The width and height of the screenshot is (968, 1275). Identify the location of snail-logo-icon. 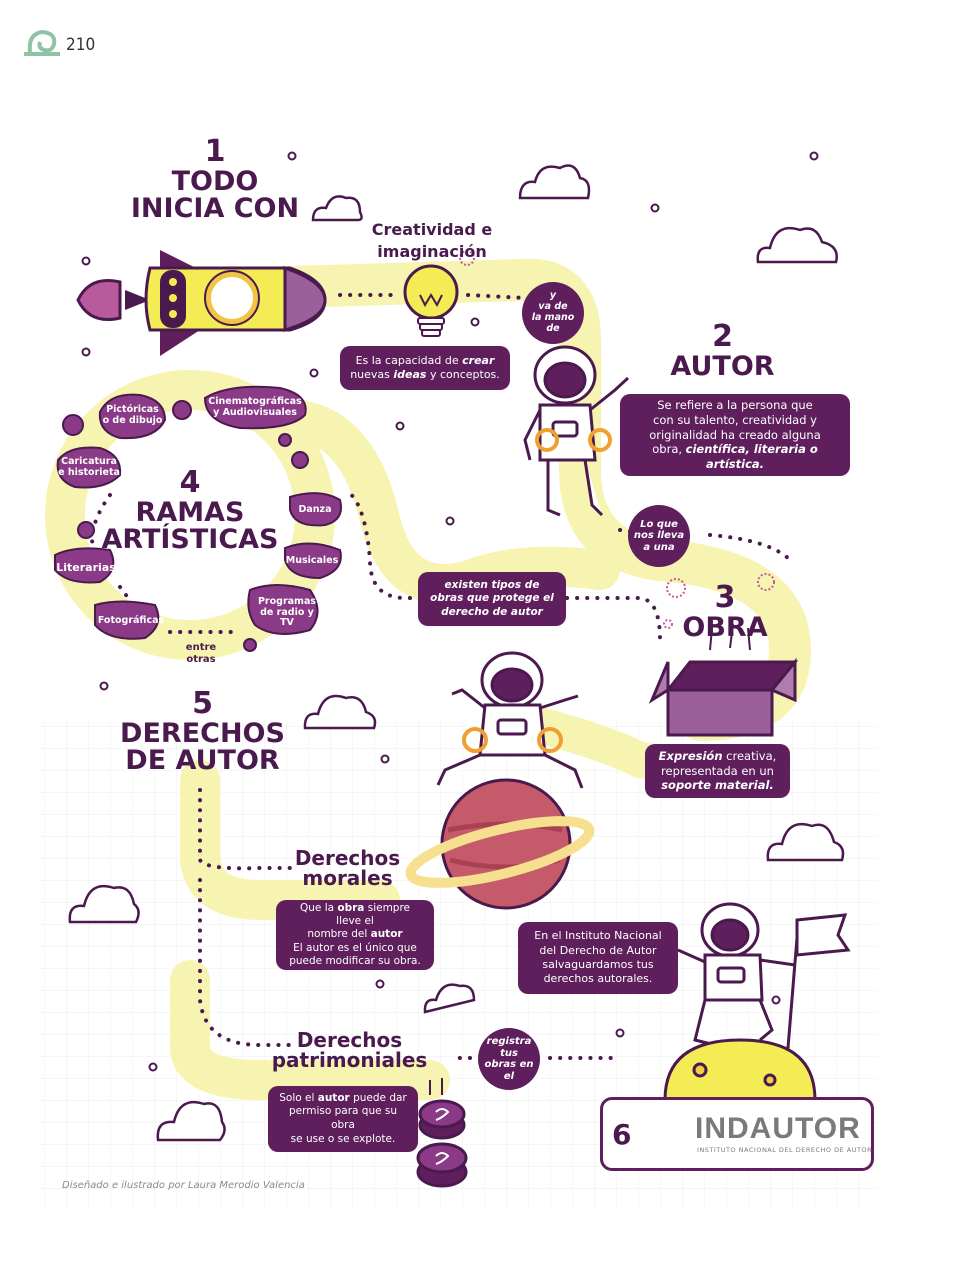
(42, 42).